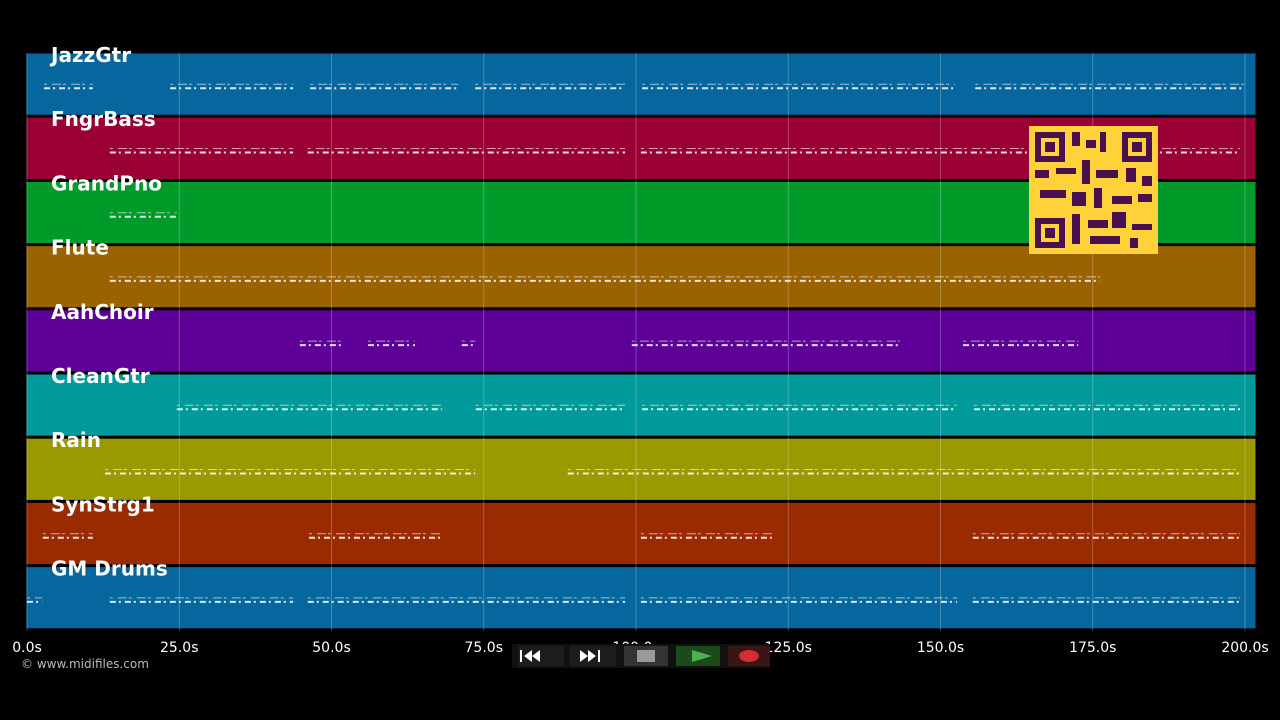 This screenshot has width=1280, height=720. What do you see at coordinates (1244, 648) in the screenshot?
I see `x-tick-label: 200.0s` at bounding box center [1244, 648].